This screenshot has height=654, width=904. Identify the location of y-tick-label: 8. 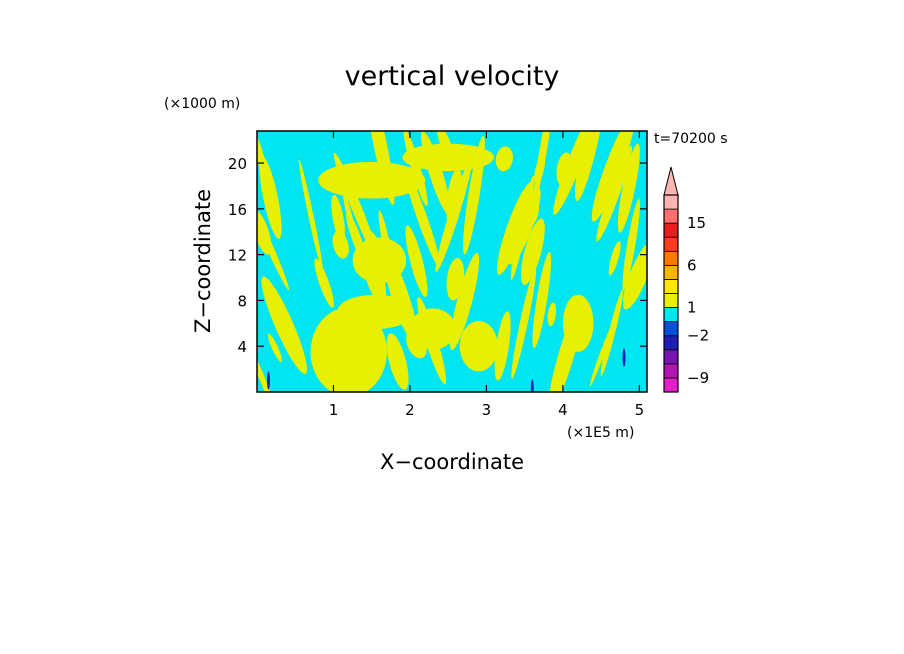
(242, 301).